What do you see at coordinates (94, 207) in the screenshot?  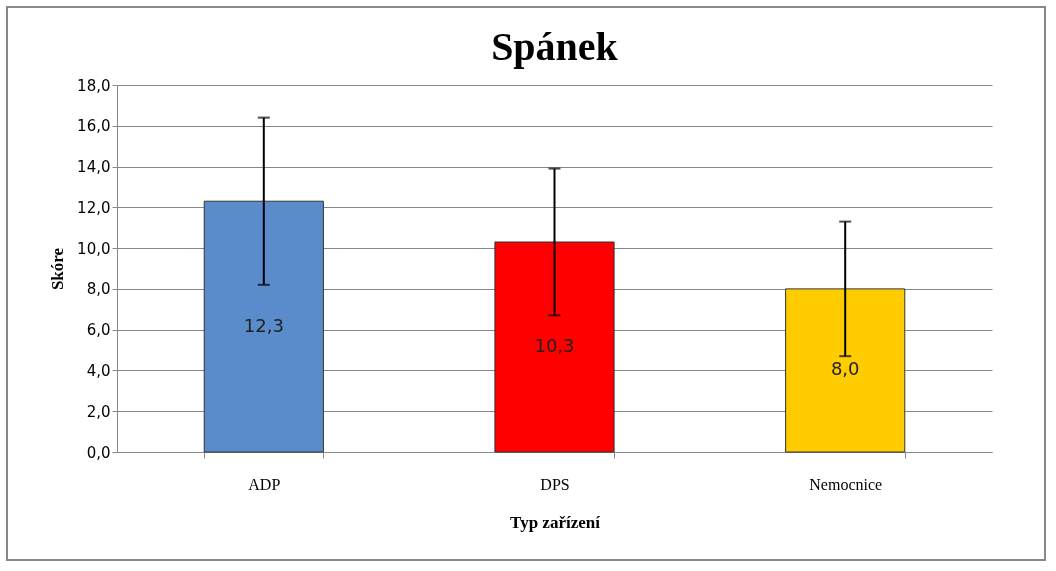 I see `y-tick-label: 12,0` at bounding box center [94, 207].